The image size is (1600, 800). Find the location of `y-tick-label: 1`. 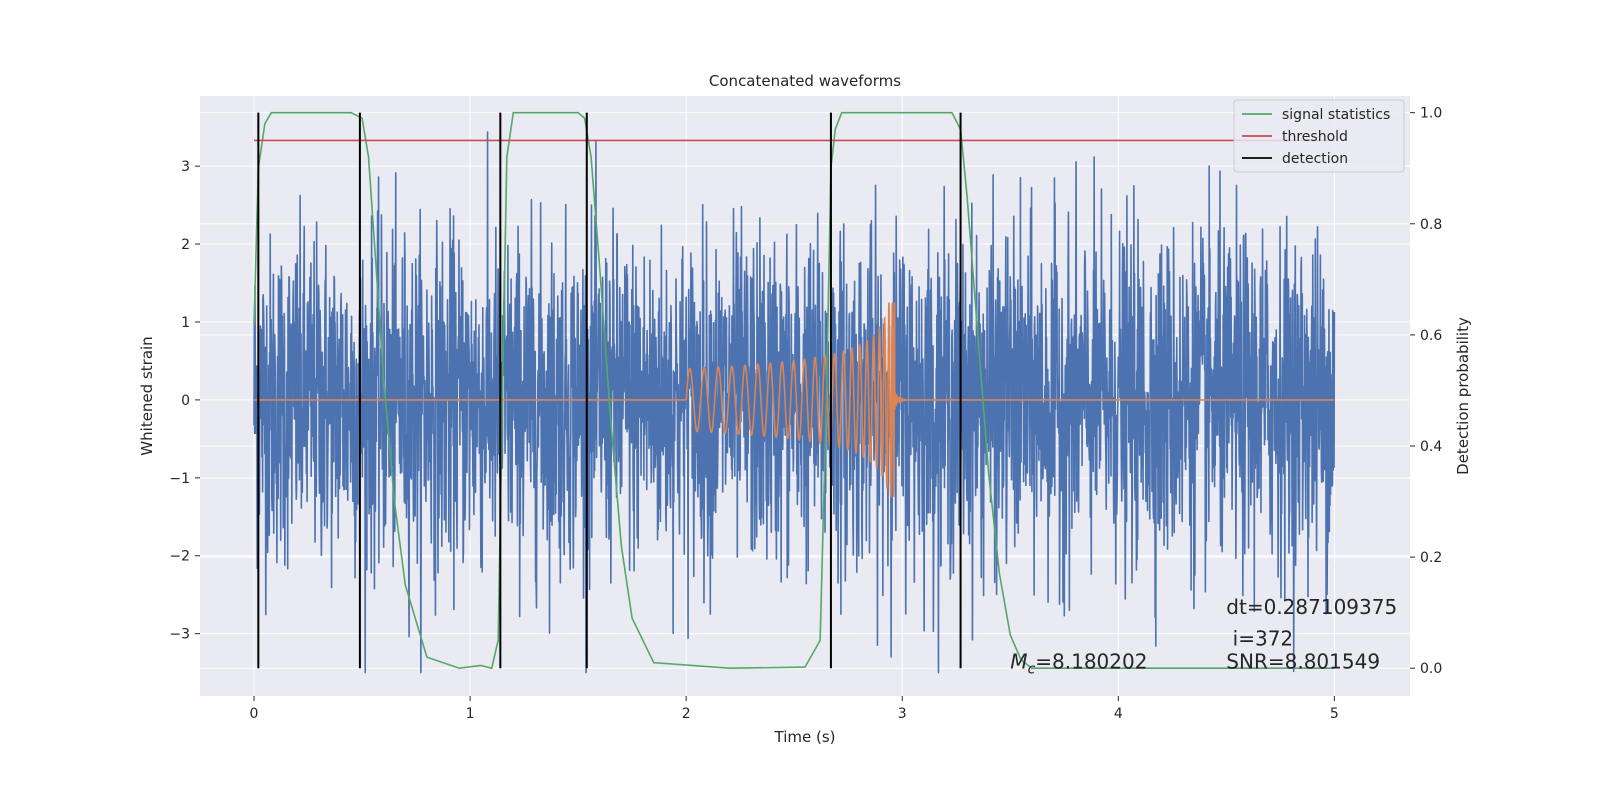

y-tick-label: 1 is located at coordinates (185, 323).